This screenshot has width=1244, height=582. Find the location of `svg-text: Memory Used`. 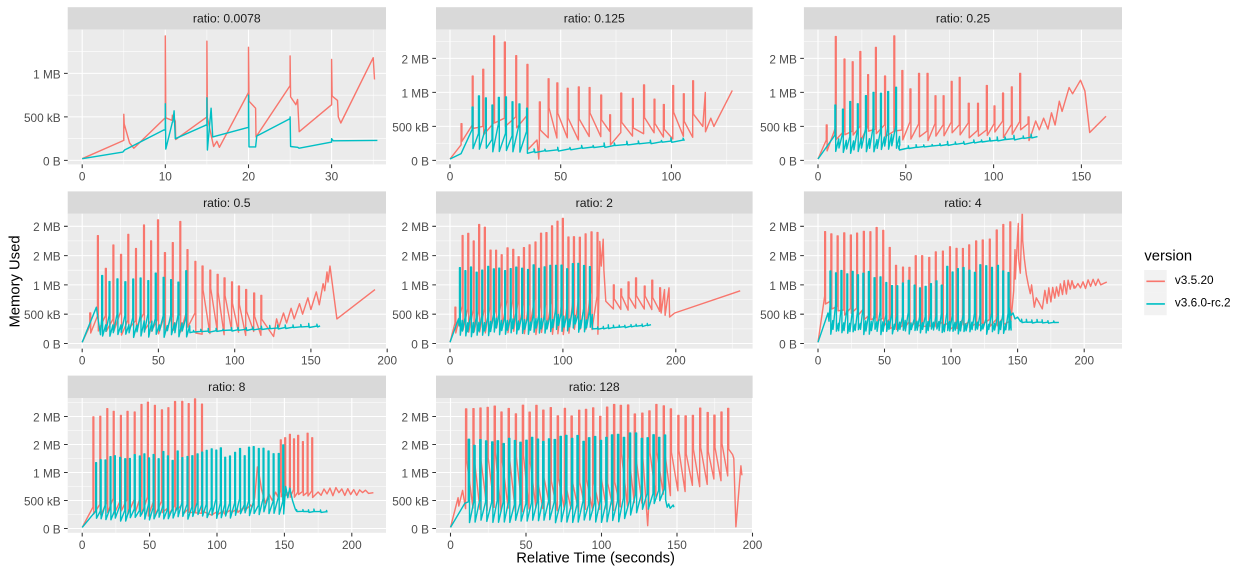

svg-text: Memory Used is located at coordinates (16, 281).